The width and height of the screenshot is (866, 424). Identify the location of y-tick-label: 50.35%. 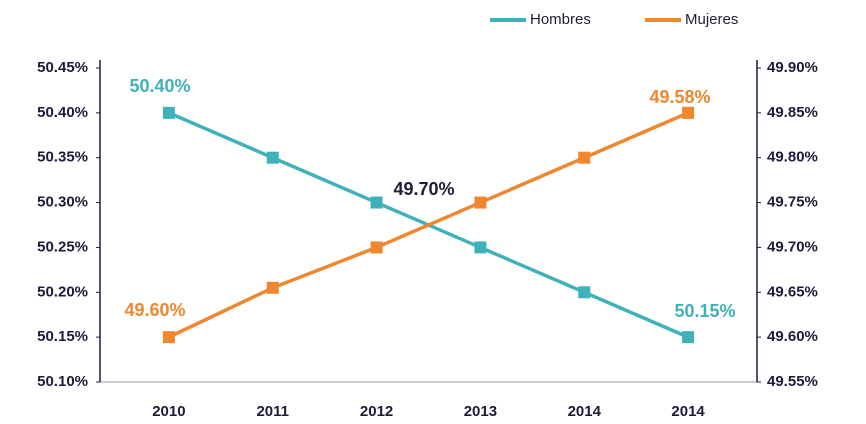
(62, 157).